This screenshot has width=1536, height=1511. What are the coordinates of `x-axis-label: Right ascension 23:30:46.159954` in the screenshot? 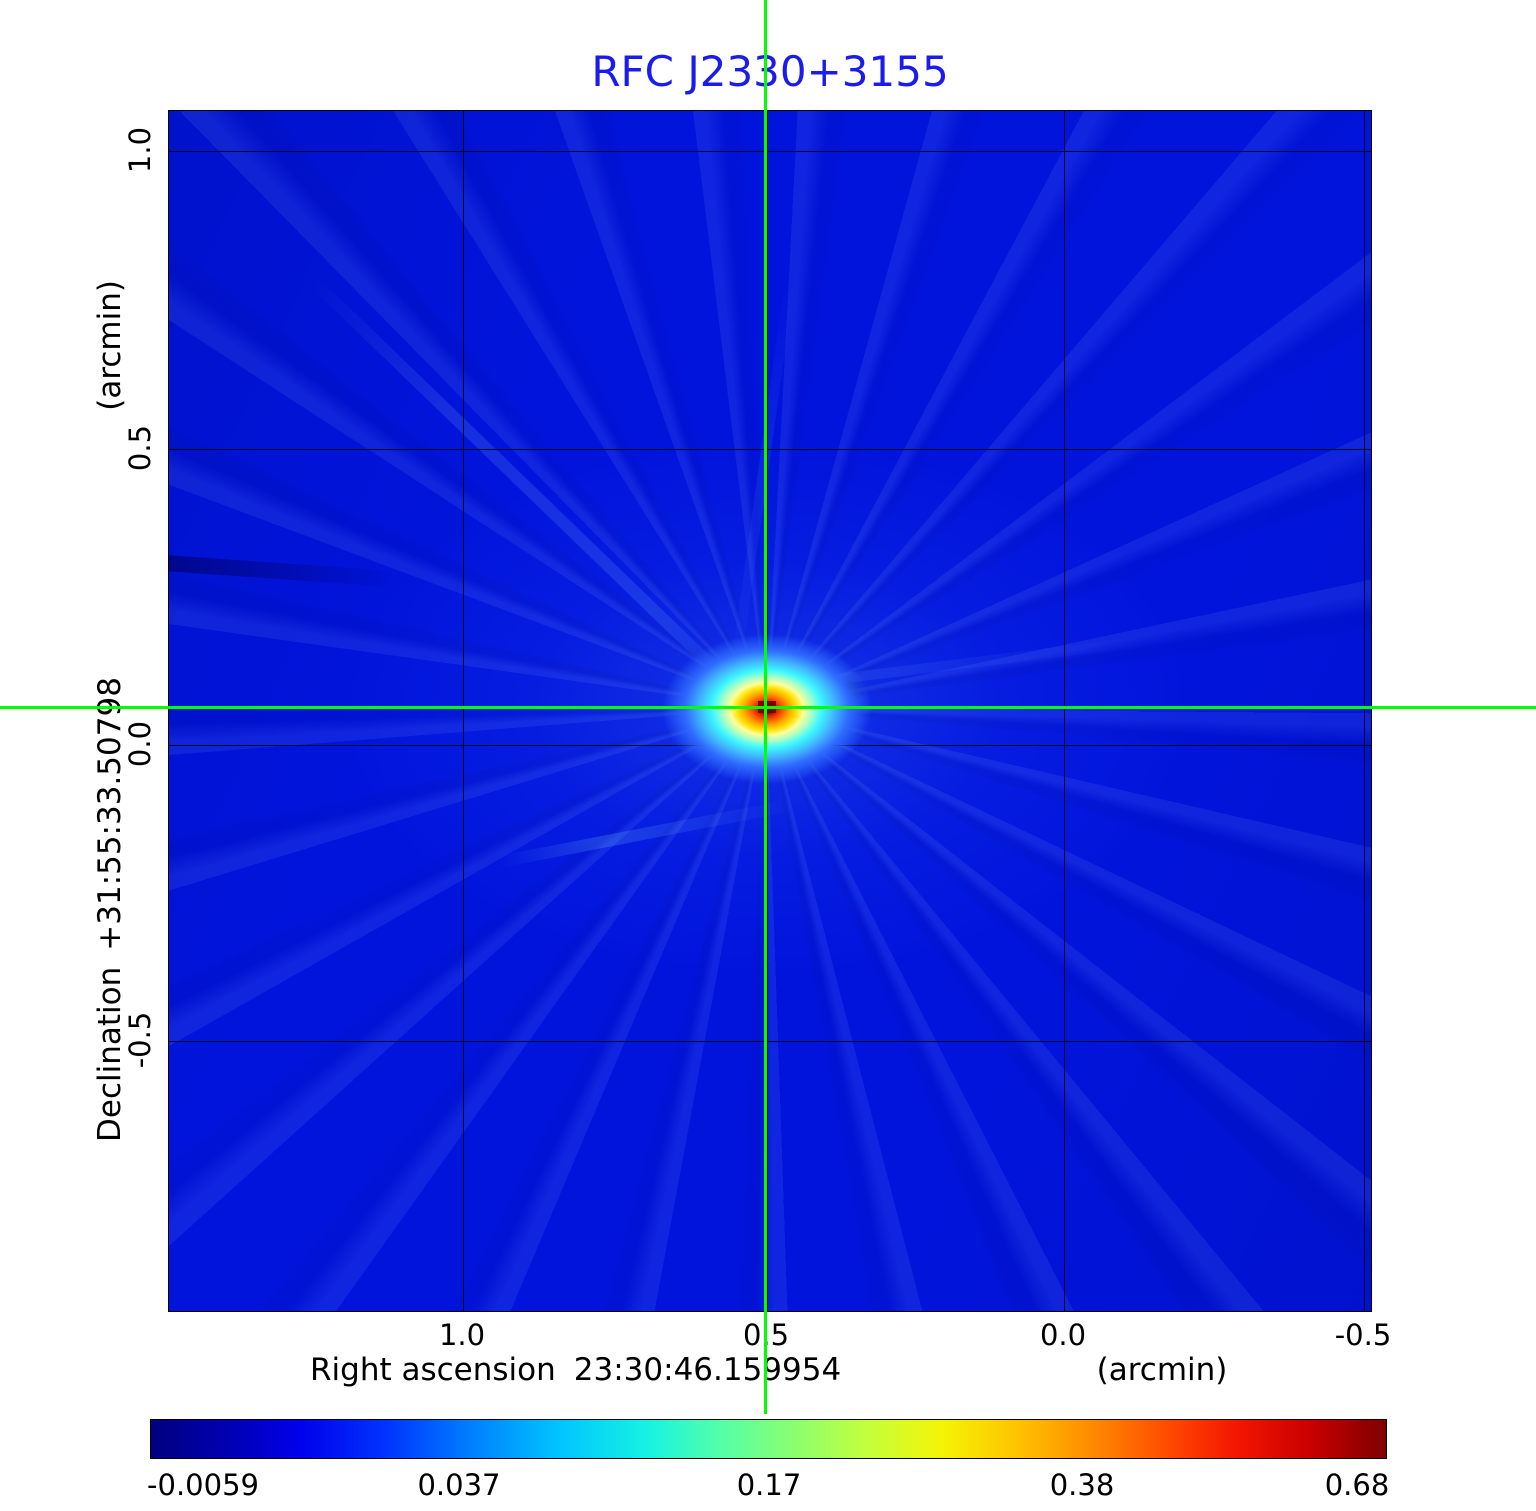 It's located at (575, 1370).